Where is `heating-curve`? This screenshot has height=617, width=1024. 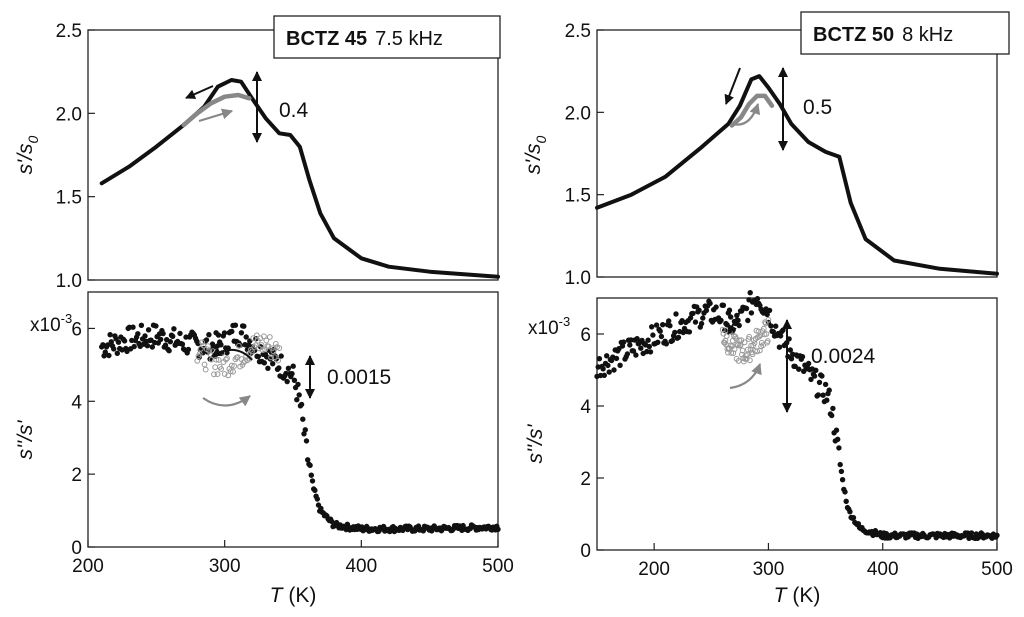 heating-curve is located at coordinates (752, 110).